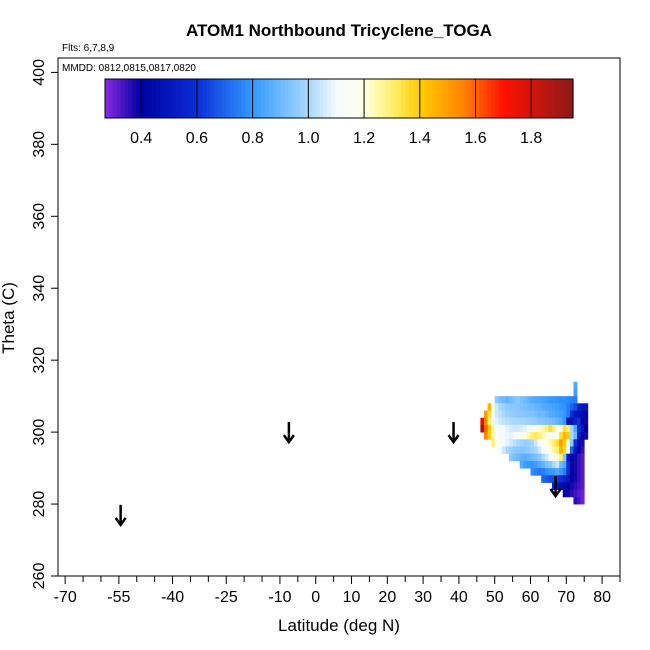 The width and height of the screenshot is (650, 650). What do you see at coordinates (423, 597) in the screenshot?
I see `x-tick-label: 30` at bounding box center [423, 597].